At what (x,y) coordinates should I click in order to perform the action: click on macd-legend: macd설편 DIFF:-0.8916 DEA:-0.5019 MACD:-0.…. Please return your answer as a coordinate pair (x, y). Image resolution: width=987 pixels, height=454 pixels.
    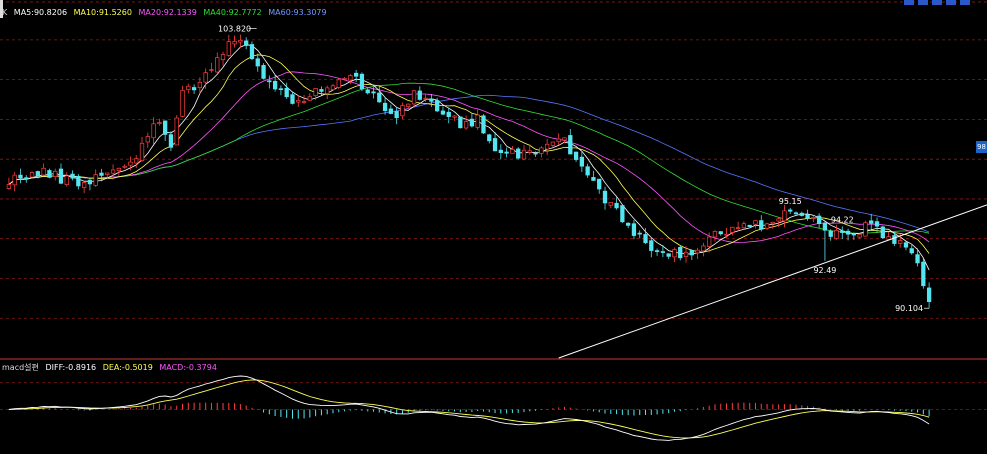
    Looking at the image, I should click on (111, 368).